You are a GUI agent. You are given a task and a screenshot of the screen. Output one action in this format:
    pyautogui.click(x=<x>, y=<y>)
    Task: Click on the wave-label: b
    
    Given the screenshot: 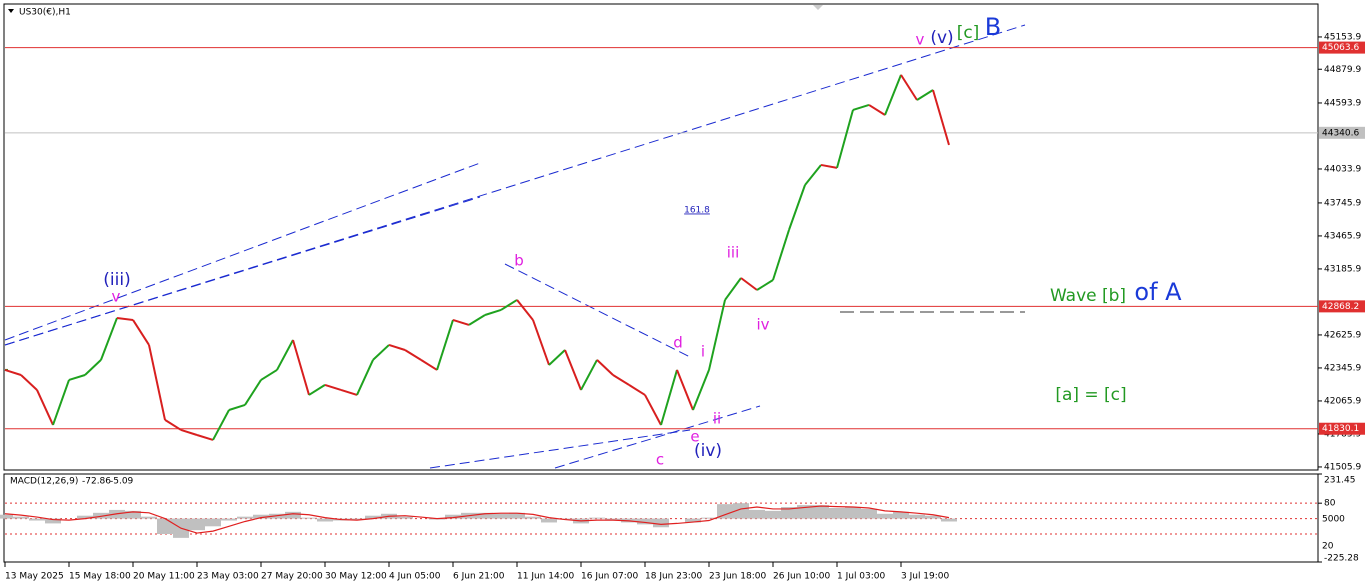 What is the action you would take?
    pyautogui.click(x=519, y=261)
    